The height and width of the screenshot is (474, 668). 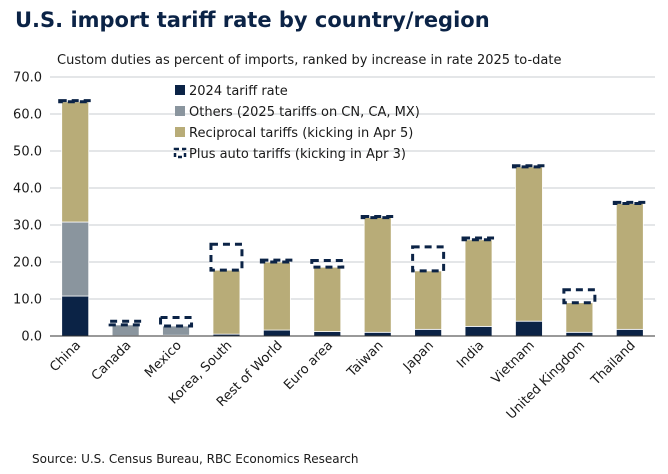 What do you see at coordinates (613, 363) in the screenshot?
I see `x-category-label: Thailand` at bounding box center [613, 363].